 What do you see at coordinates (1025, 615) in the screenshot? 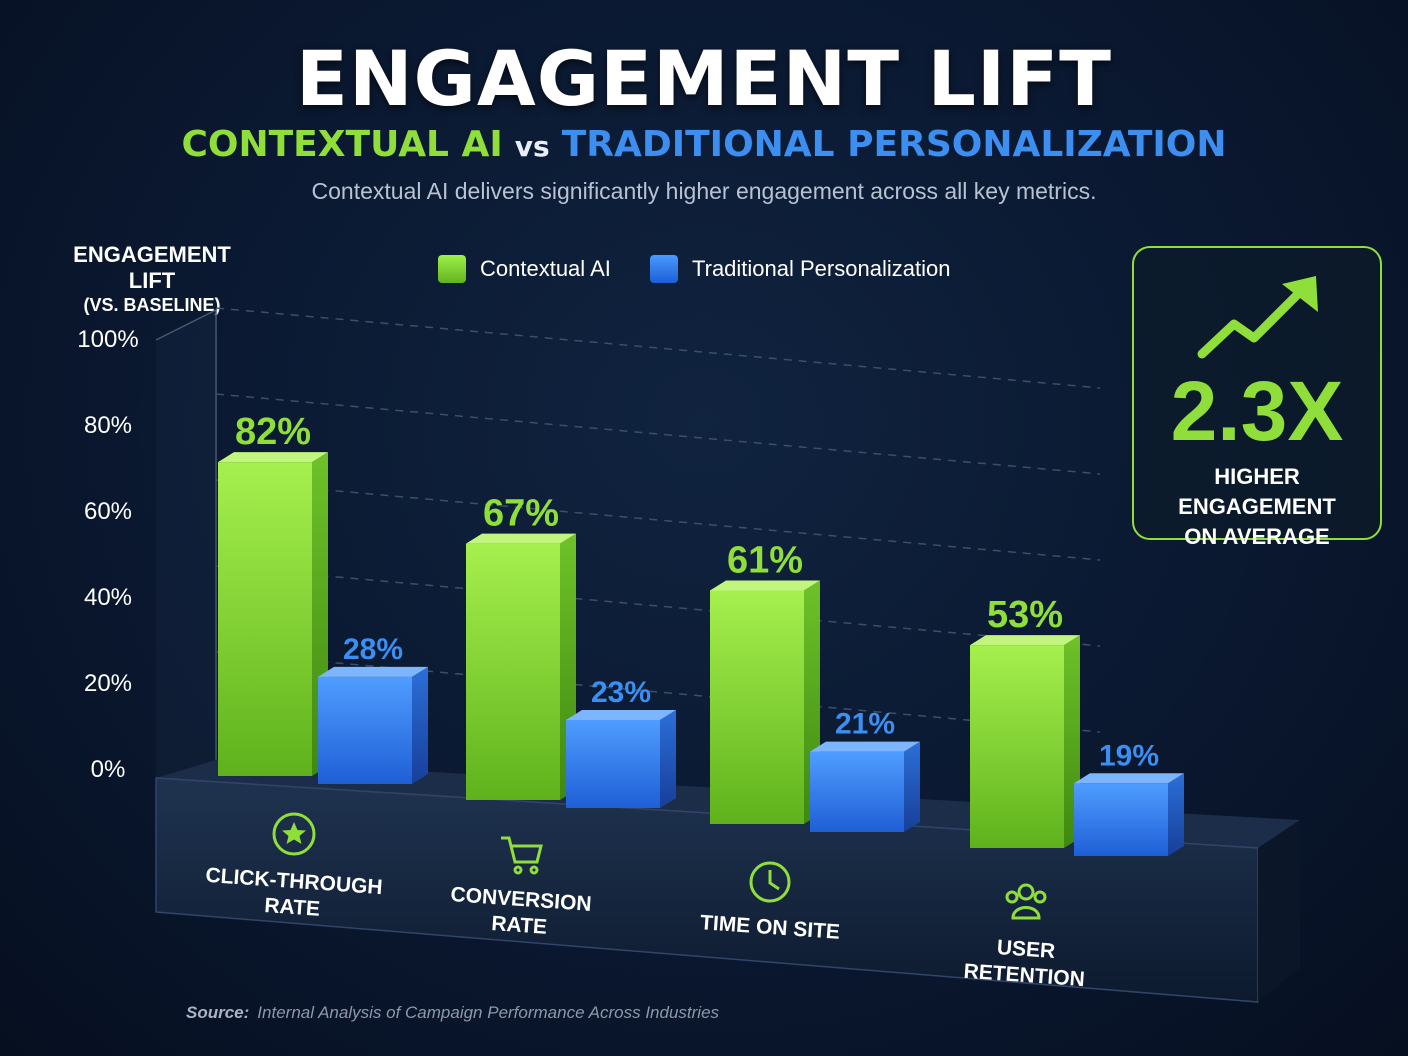
I see `data-label-contextual-ai: 53%` at bounding box center [1025, 615].